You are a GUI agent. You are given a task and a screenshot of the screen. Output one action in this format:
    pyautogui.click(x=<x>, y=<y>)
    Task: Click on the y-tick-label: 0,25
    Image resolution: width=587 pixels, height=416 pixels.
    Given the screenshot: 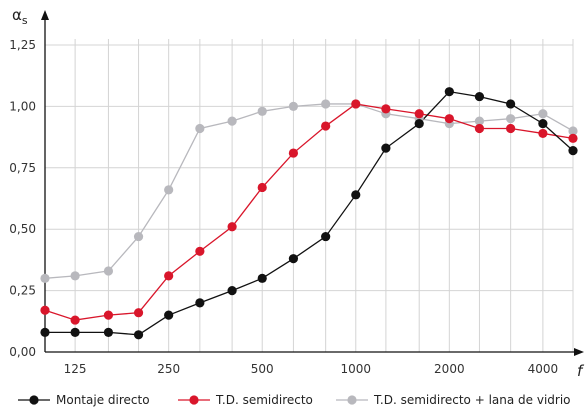 What is the action you would take?
    pyautogui.click(x=22, y=291)
    